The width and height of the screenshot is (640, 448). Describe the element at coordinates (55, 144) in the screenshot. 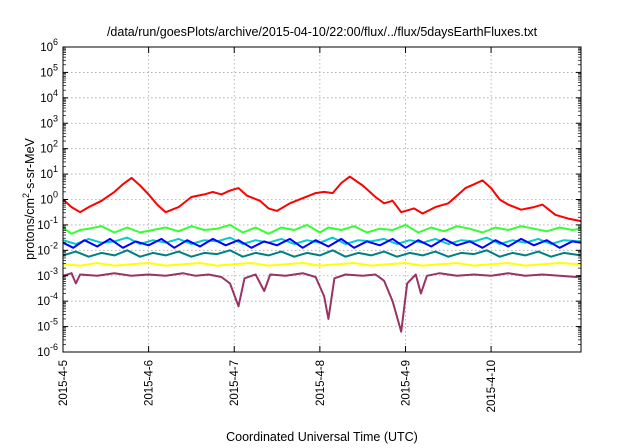

I see `y-tick-exponent: 2` at that location.